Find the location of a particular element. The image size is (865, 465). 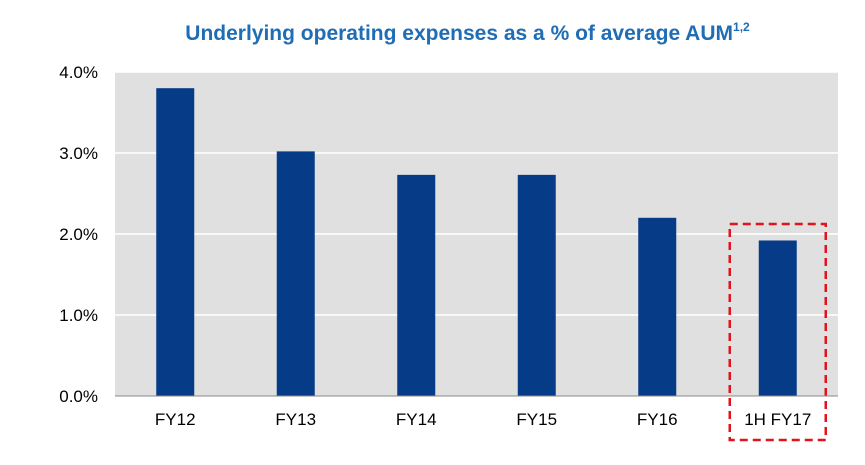

x-tick-label: 1H FY17 is located at coordinates (777, 419).